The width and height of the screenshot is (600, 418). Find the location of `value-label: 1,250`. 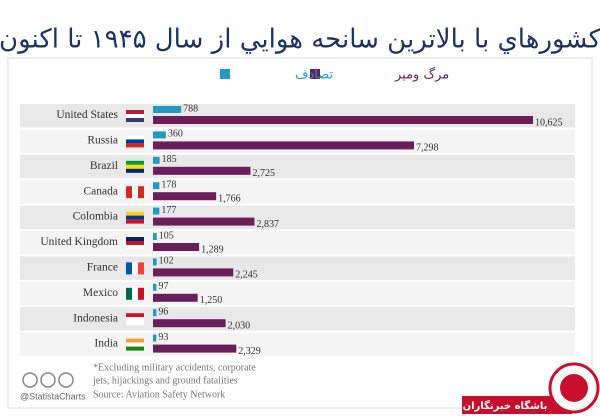

value-label: 1,250 is located at coordinates (211, 300).